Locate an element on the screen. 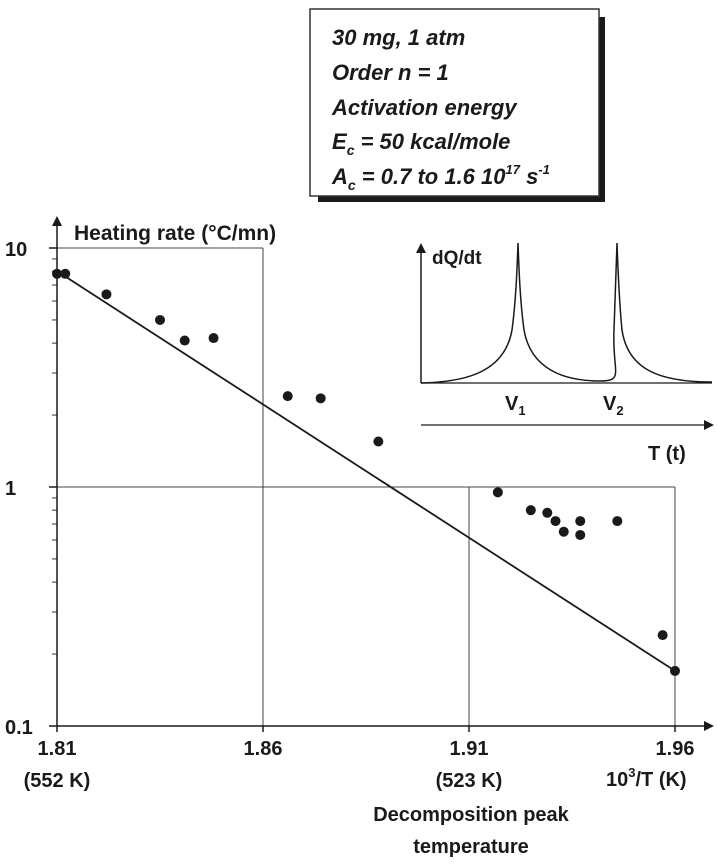 The width and height of the screenshot is (717, 864). parameter-box-frame is located at coordinates (454, 102).